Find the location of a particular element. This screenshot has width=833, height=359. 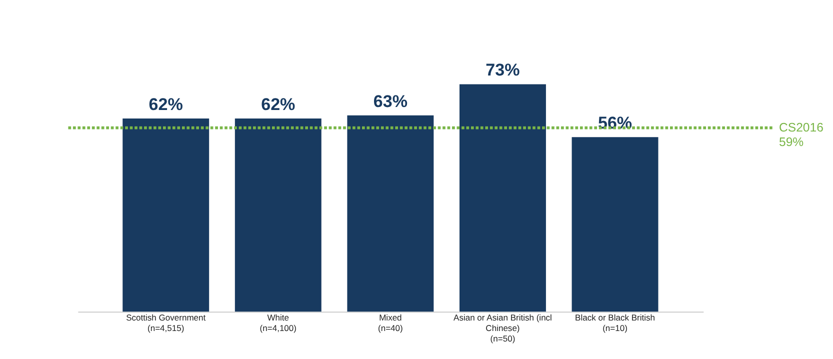

data-label: 63% is located at coordinates (390, 101).